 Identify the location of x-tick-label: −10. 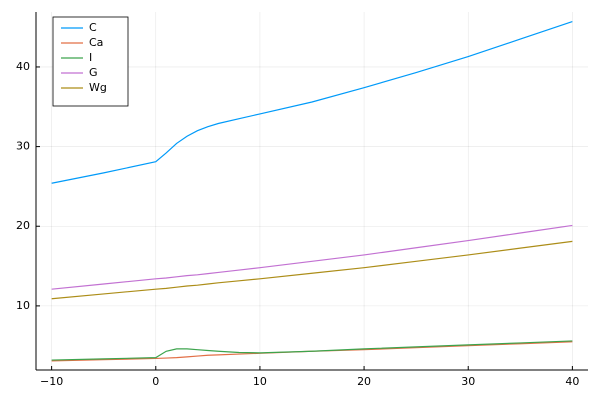
(51, 381).